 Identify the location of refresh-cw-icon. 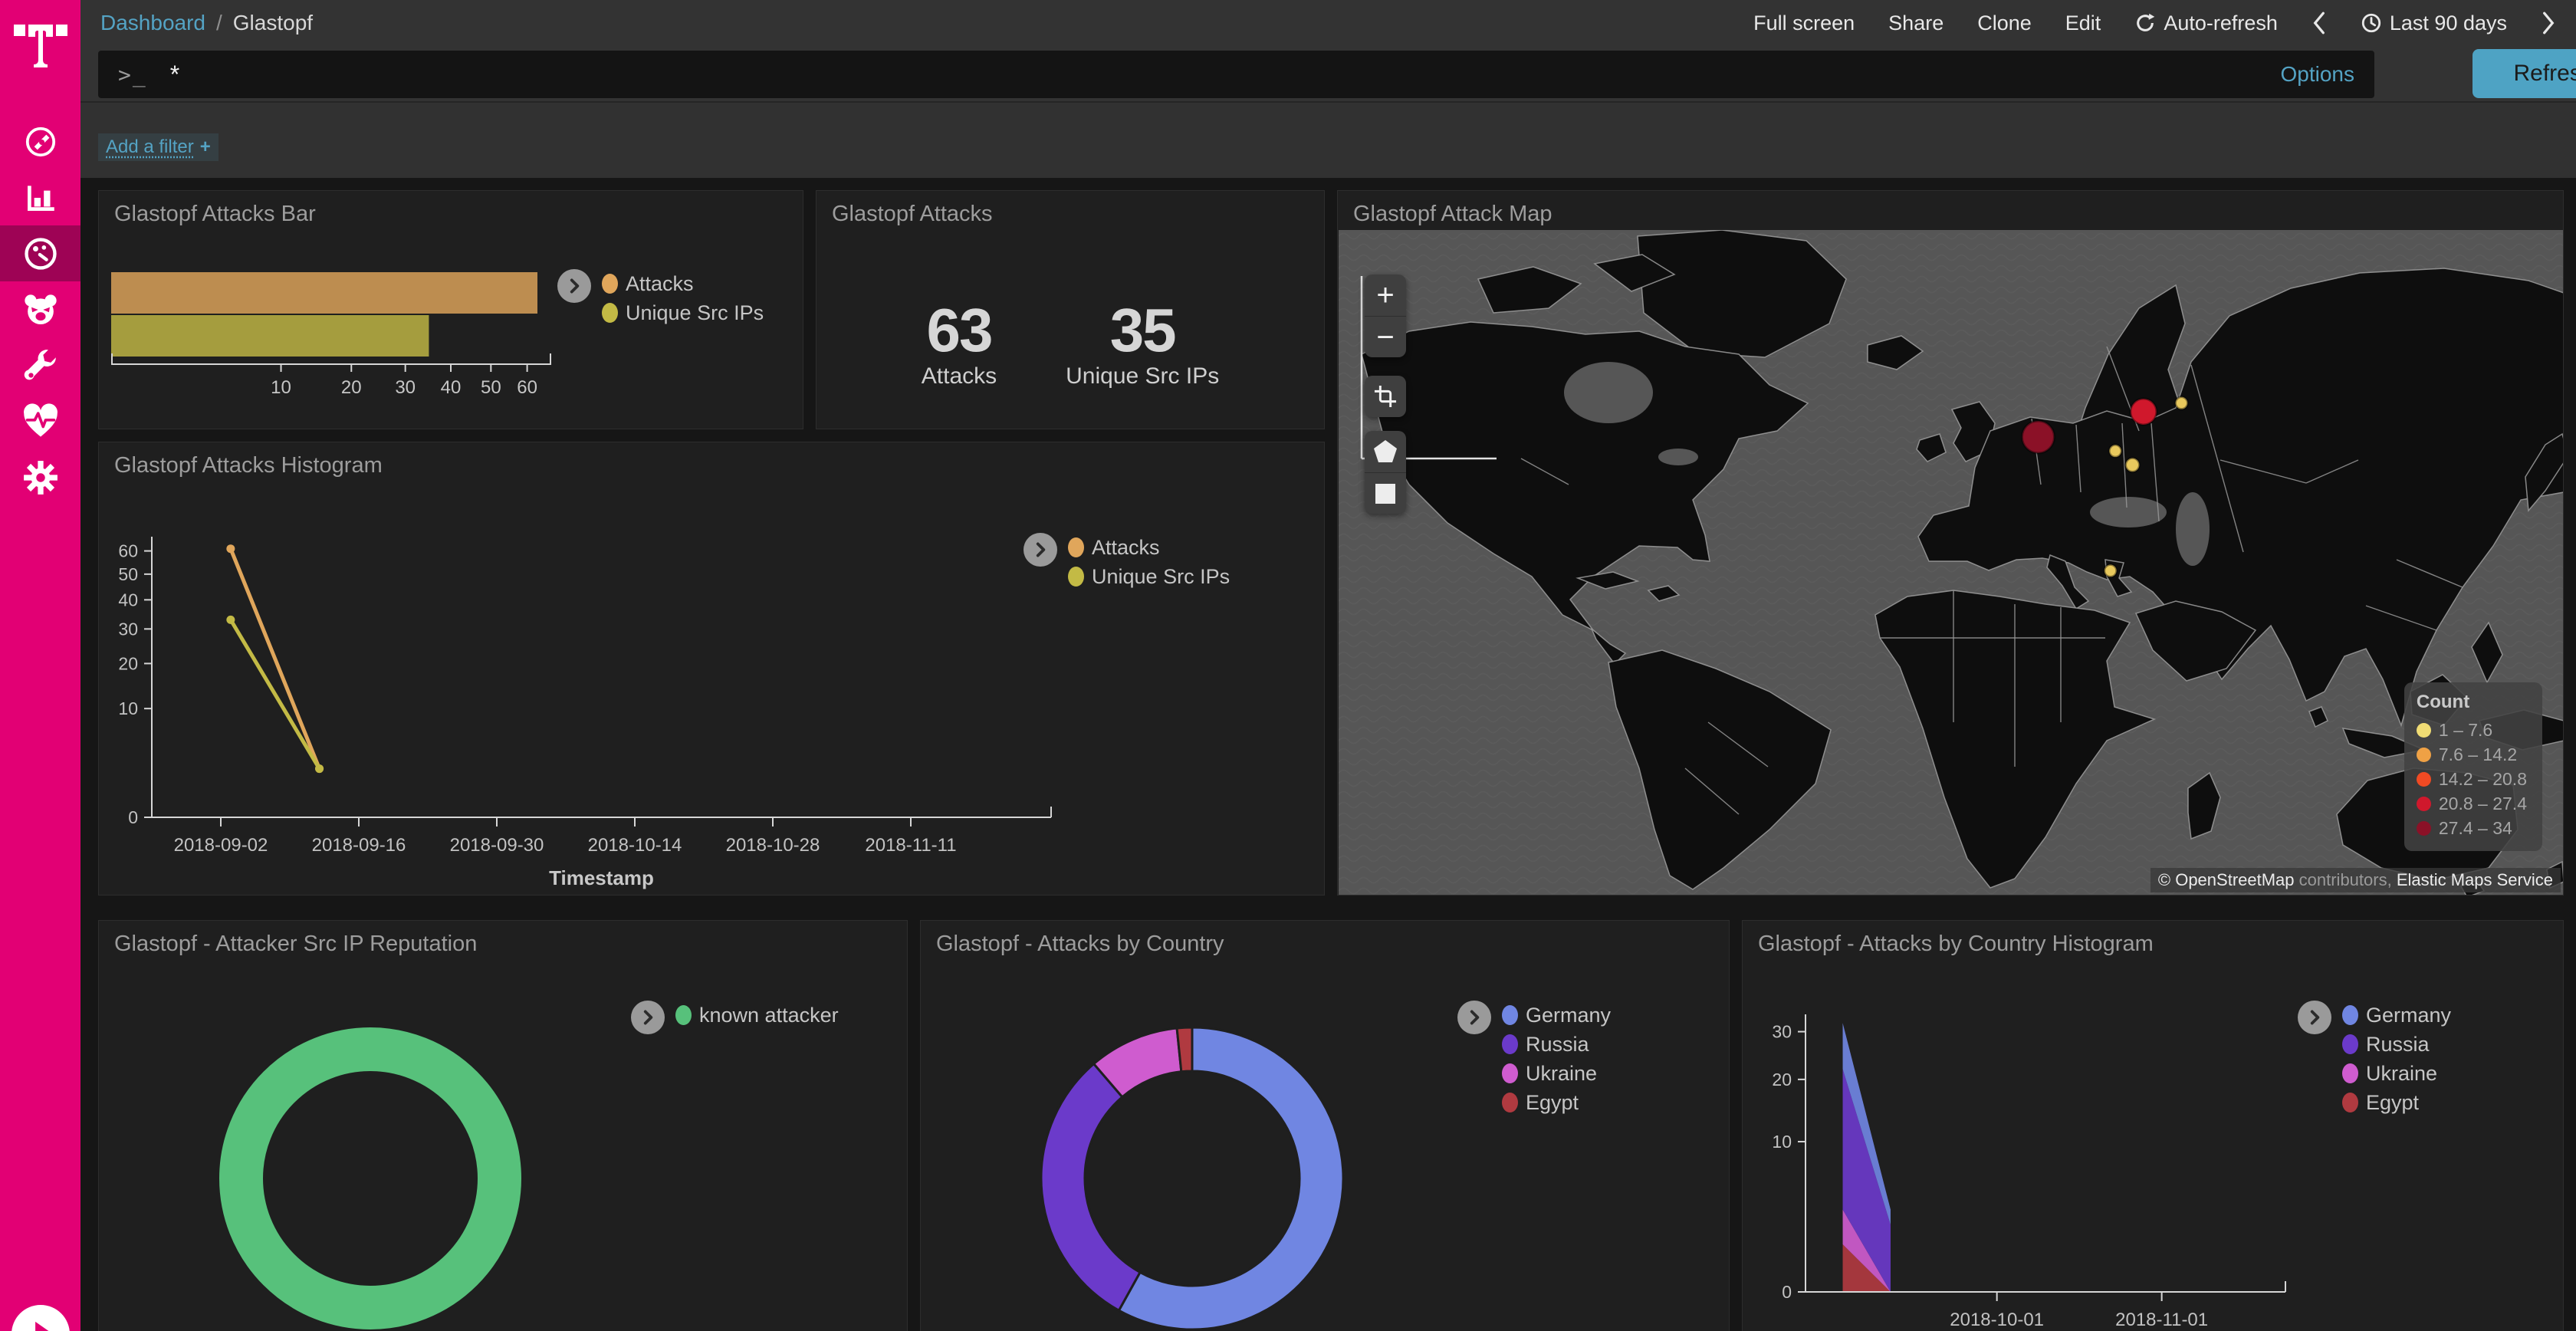
(2146, 22).